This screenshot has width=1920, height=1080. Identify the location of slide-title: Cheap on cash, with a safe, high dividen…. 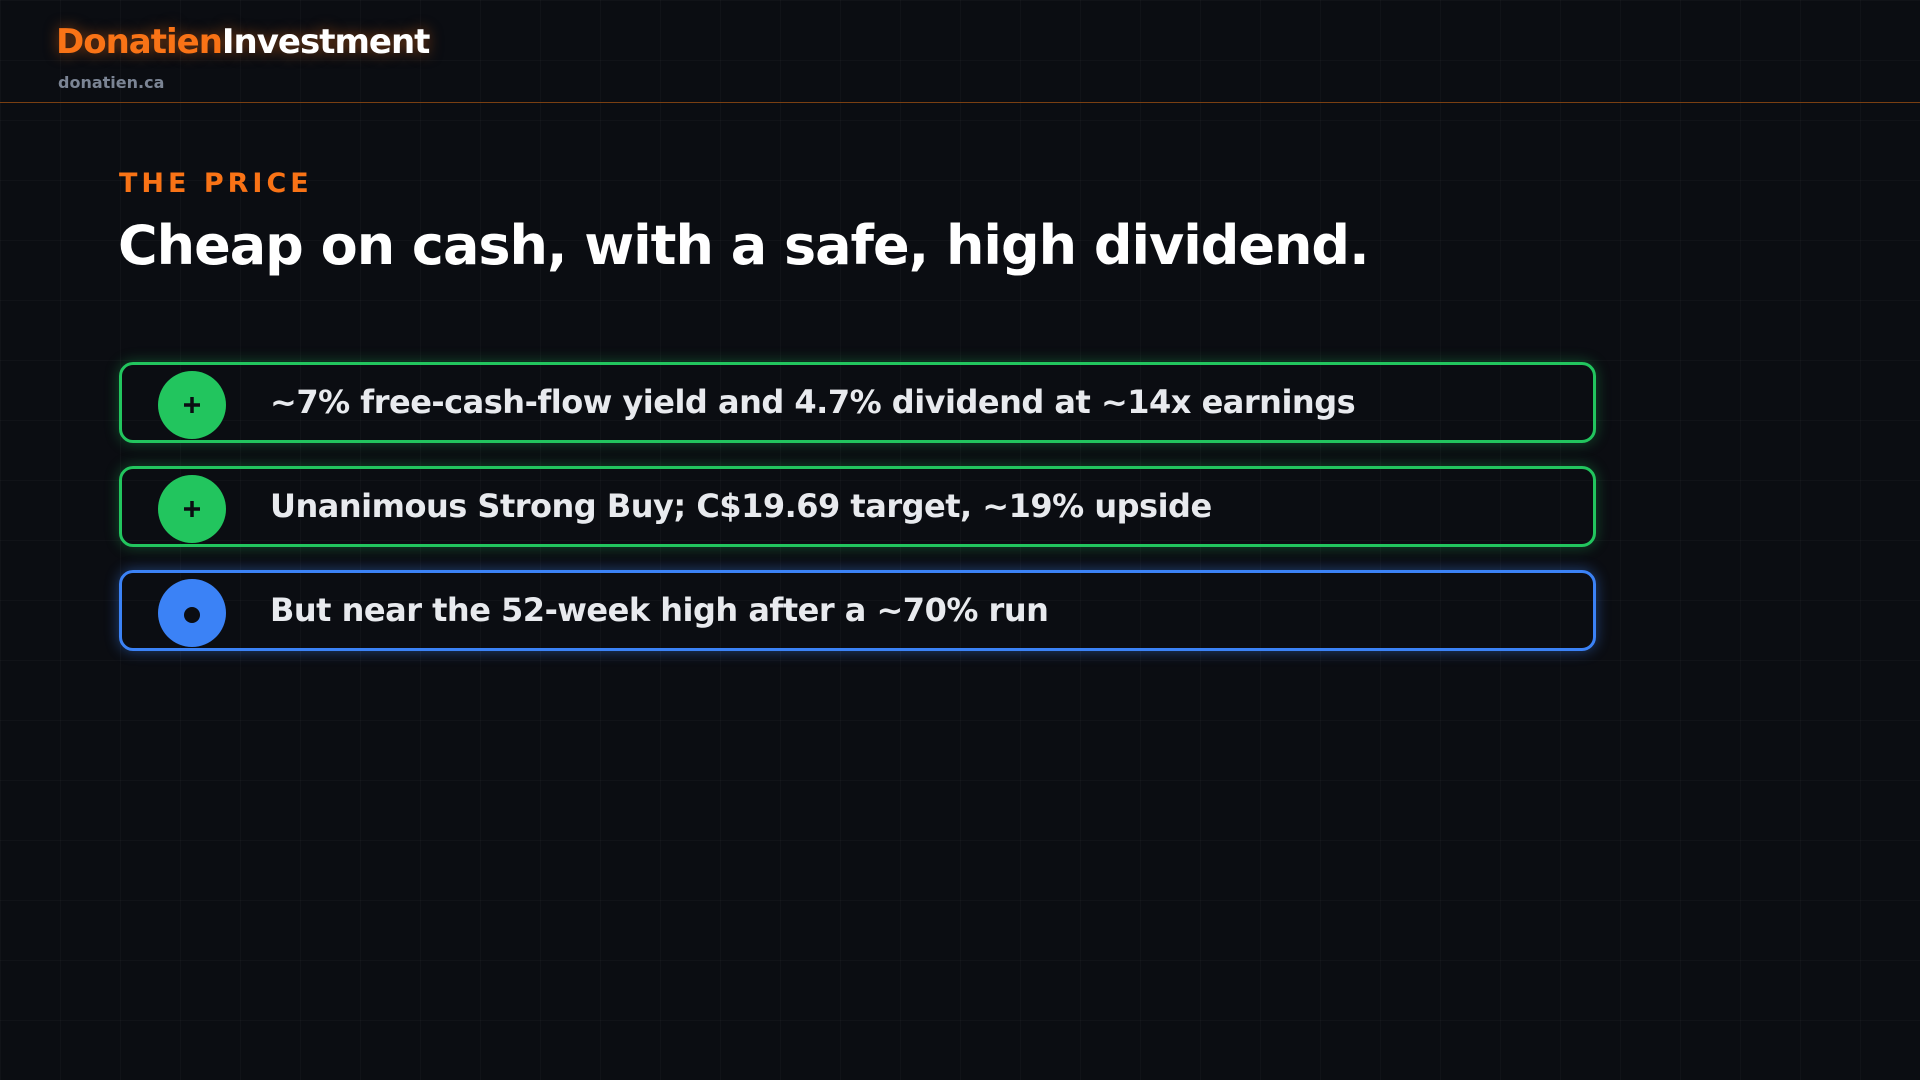
(744, 245).